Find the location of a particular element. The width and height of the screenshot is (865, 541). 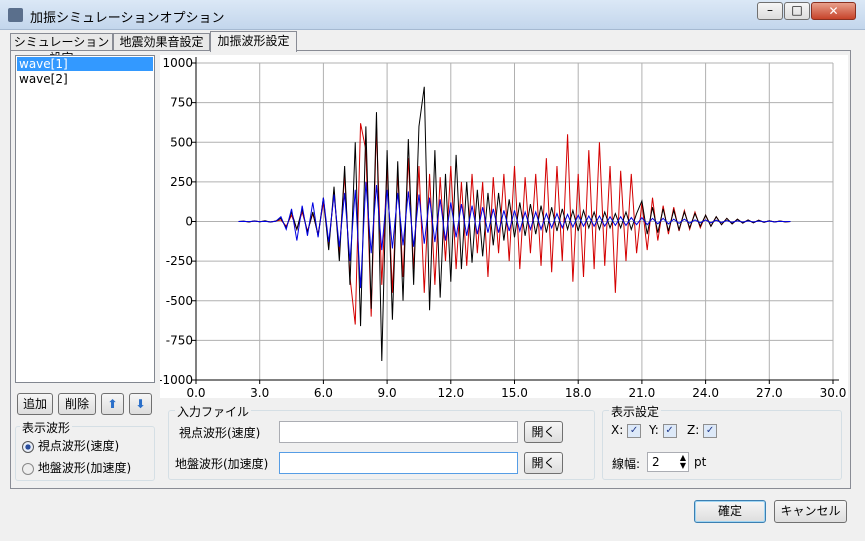

delete-button: 削除 is located at coordinates (77, 404).